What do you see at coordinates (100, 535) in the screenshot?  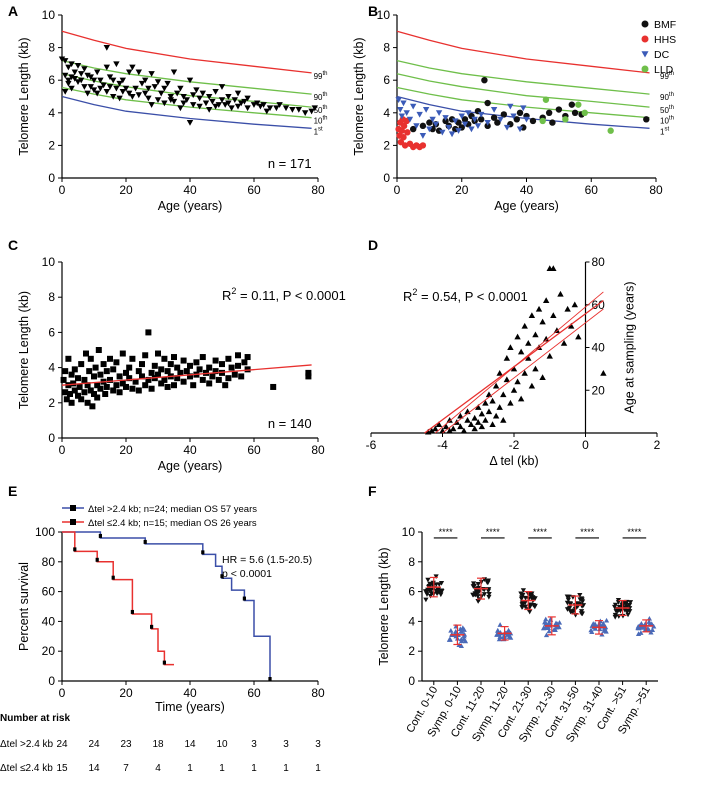 I see `censor-mark` at bounding box center [100, 535].